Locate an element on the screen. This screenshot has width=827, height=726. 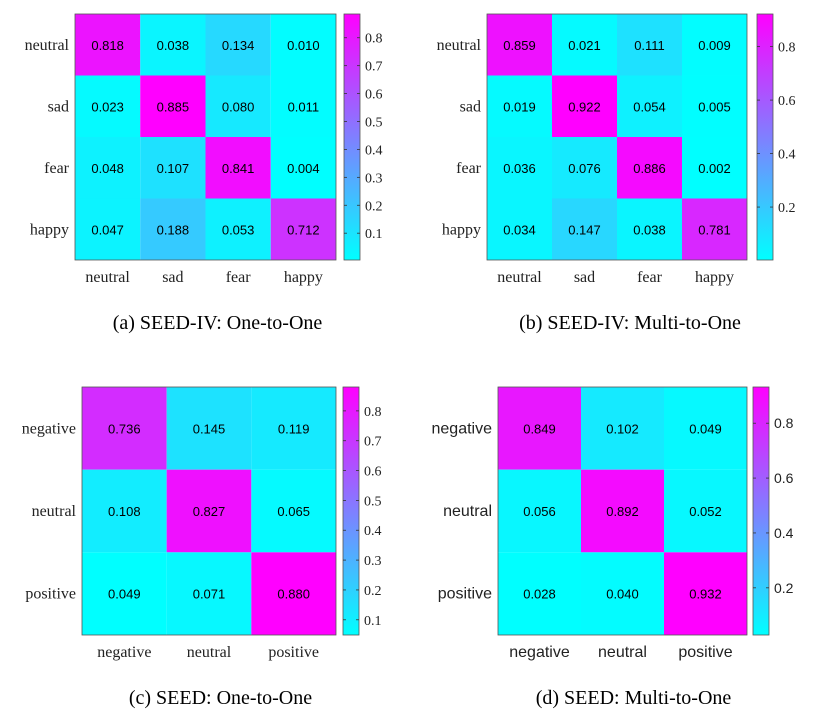
cell-value-label: 0.736 is located at coordinates (124, 428).